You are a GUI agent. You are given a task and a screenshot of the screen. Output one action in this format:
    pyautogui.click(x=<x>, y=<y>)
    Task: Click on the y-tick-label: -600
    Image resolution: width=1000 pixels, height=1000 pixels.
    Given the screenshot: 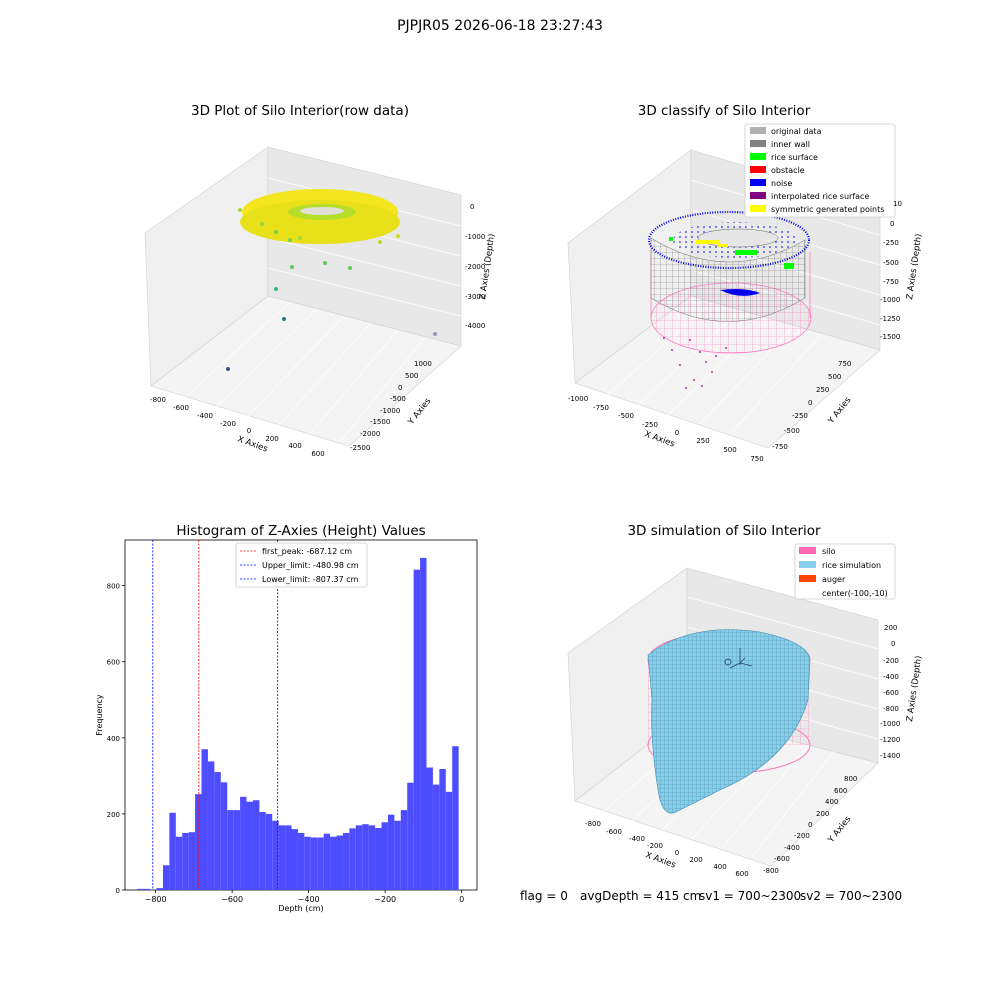 What is the action you would take?
    pyautogui.click(x=782, y=859)
    